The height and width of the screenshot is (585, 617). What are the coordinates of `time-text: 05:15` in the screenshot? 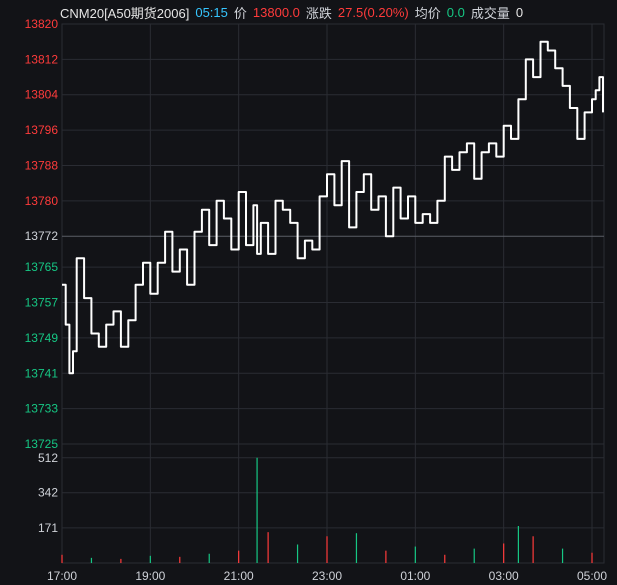 It's located at (211, 12).